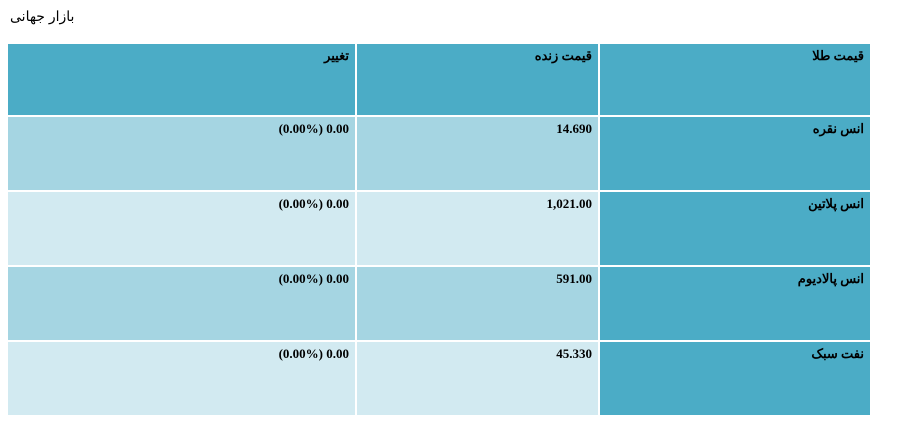  What do you see at coordinates (181, 79) in the screenshot?
I see `column-header: تغییر` at bounding box center [181, 79].